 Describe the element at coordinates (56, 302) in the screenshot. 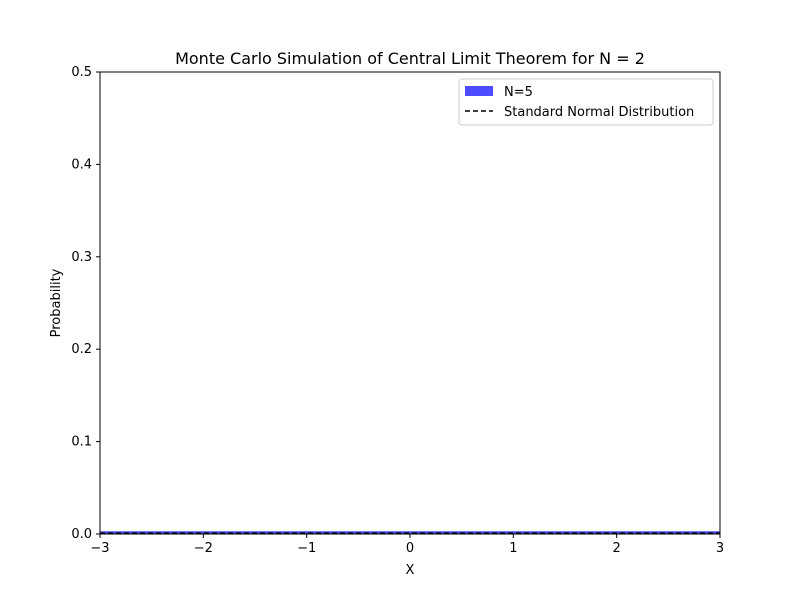

I see `y-axis-label: Probability` at that location.